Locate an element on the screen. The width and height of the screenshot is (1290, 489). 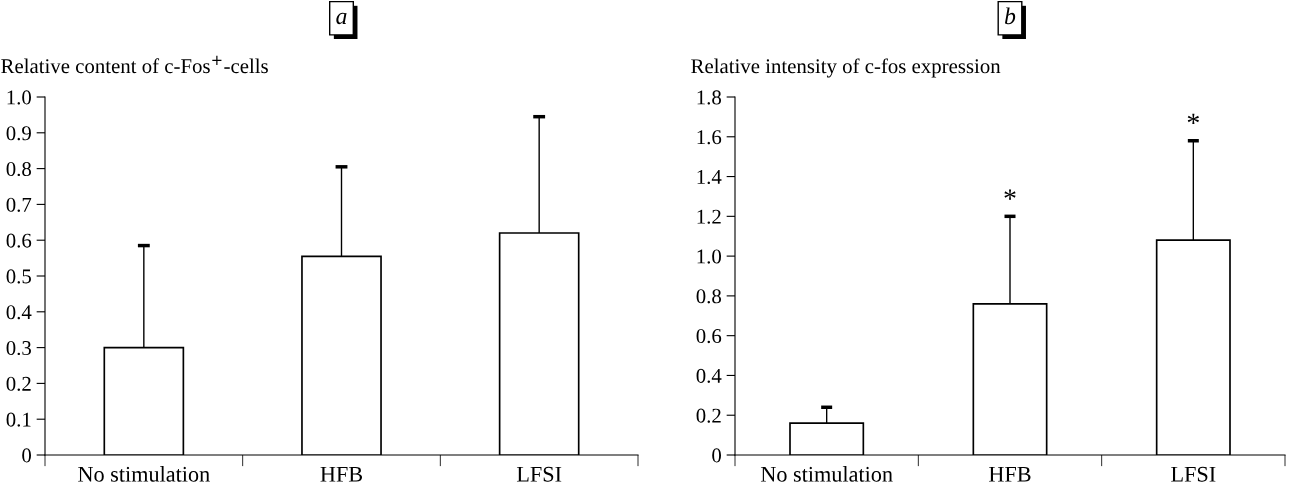
y-tick-label: 0.7 is located at coordinates (19, 204).